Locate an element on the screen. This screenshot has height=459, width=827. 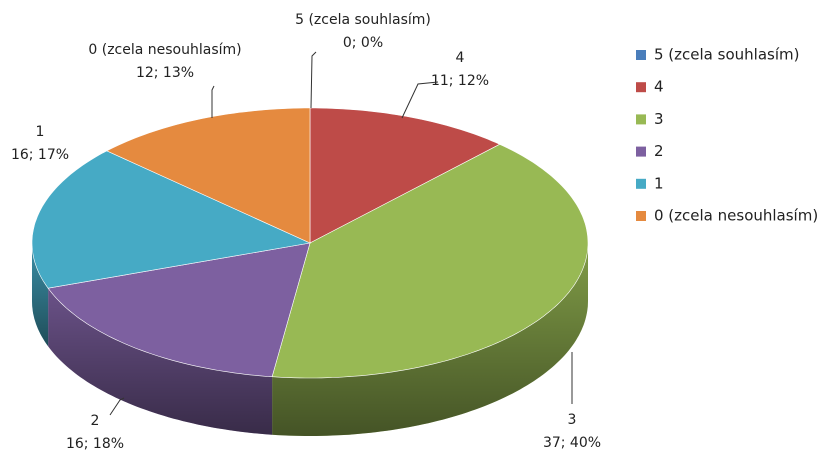
label-value: 11; 12% is located at coordinates (460, 81).